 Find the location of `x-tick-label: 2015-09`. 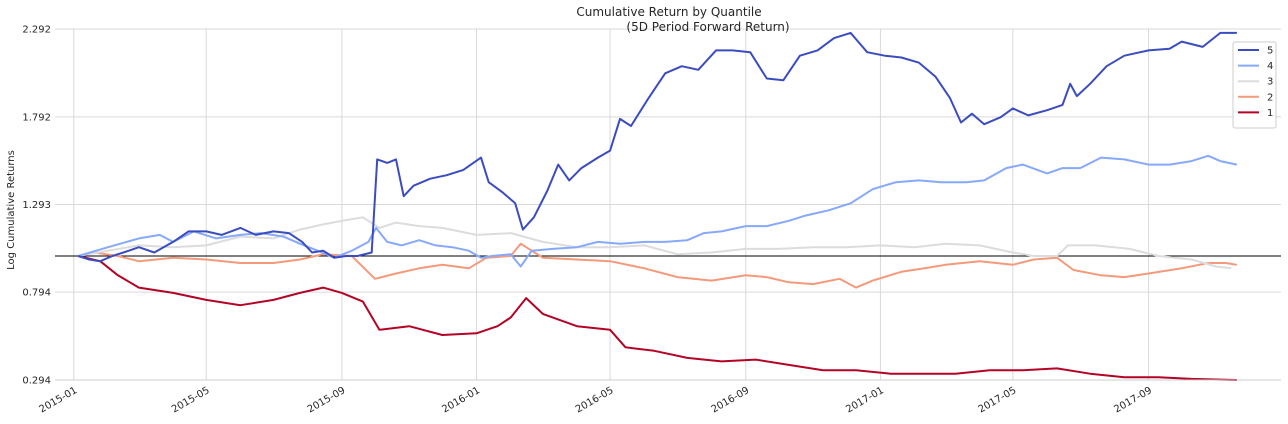

x-tick-label: 2015-09 is located at coordinates (327, 400).